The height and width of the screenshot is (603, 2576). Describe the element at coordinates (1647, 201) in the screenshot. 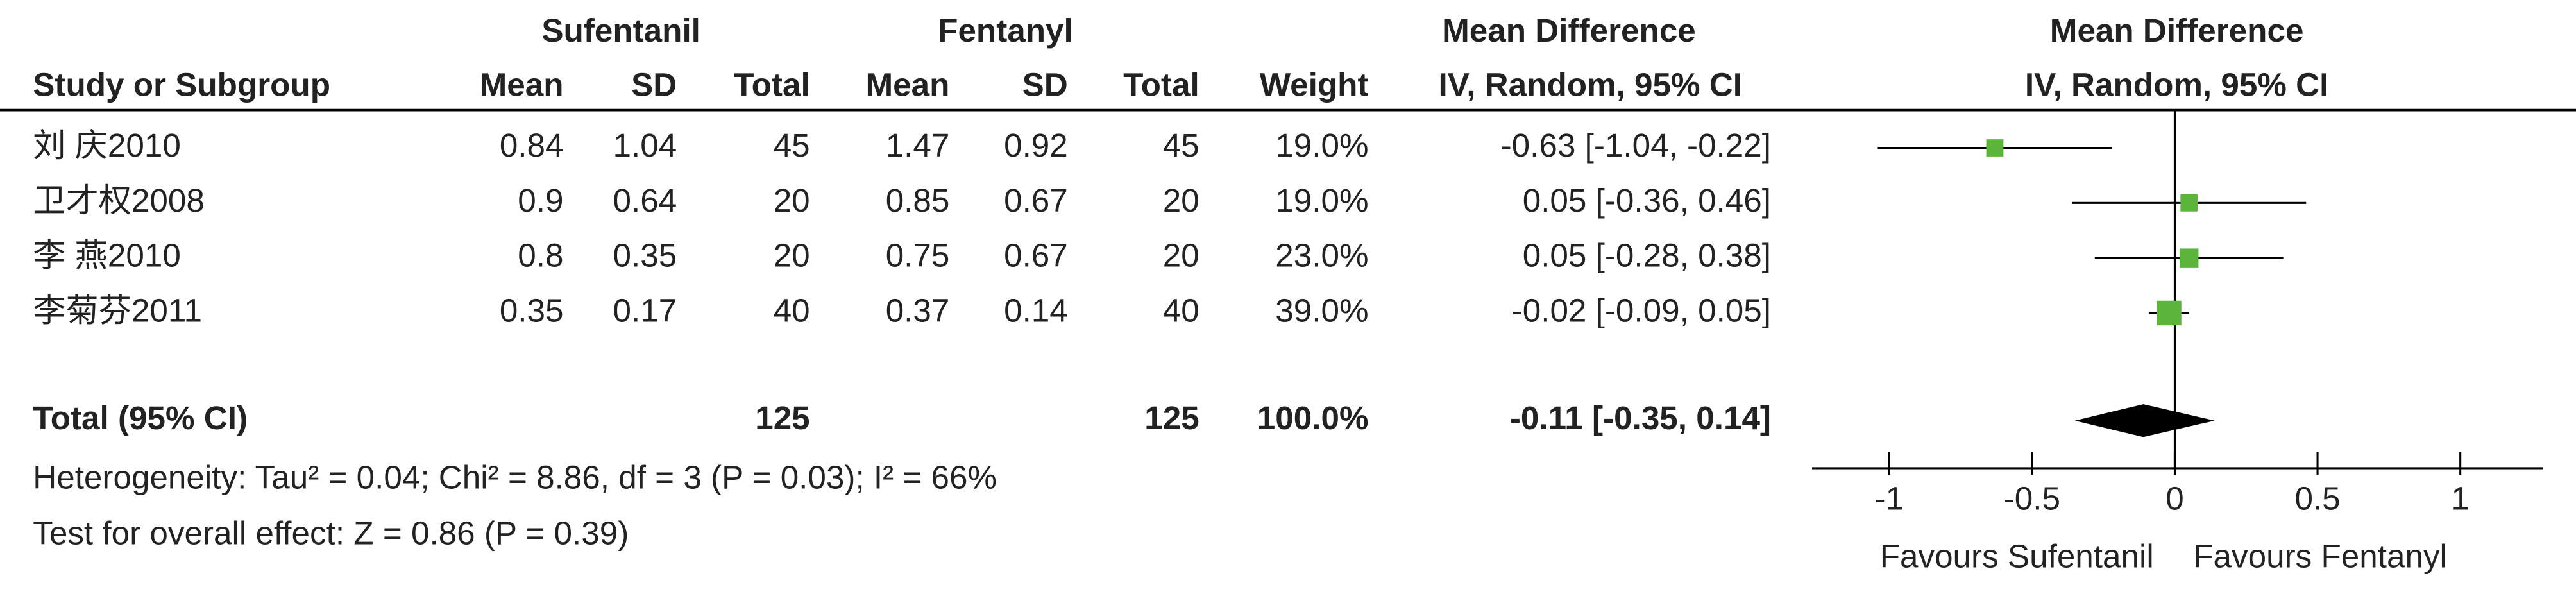

I see `ci-label: 0.05 [-0.36, 0.46]` at that location.